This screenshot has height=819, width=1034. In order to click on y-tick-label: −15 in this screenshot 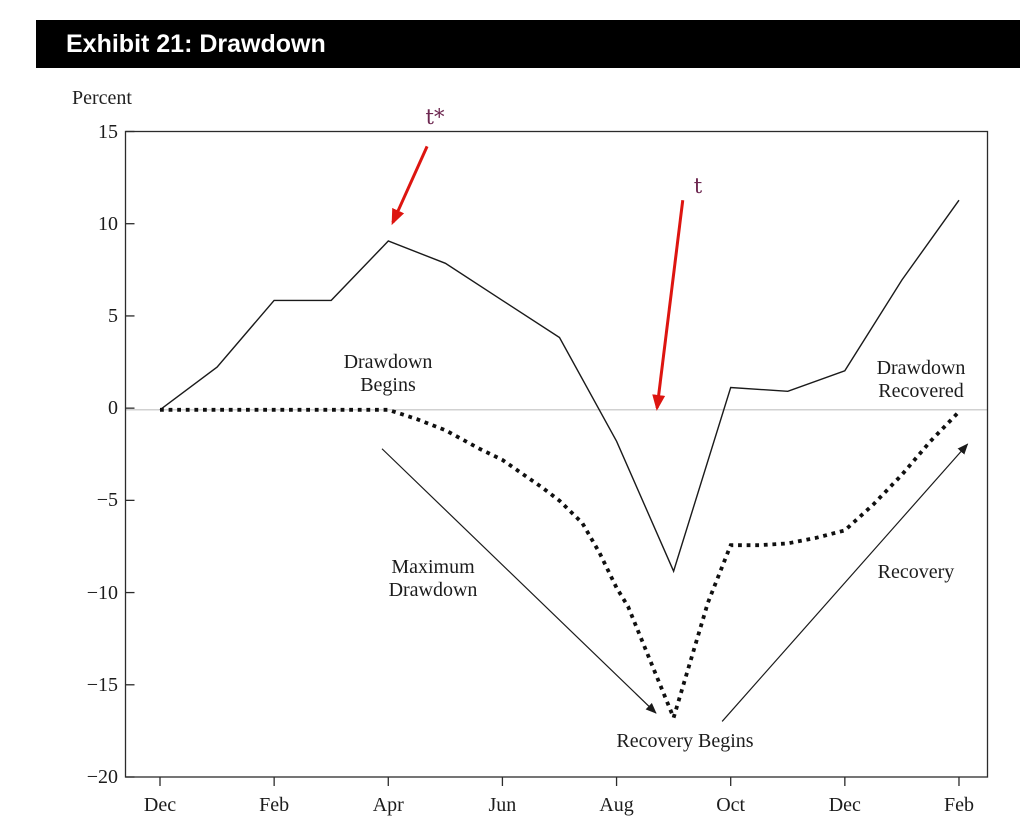, I will do `click(102, 684)`.